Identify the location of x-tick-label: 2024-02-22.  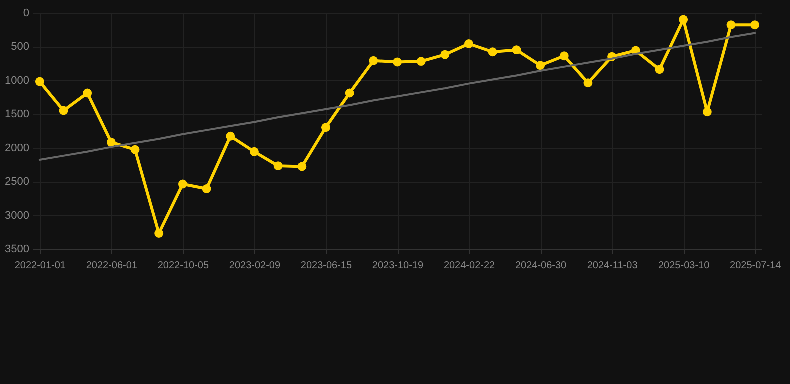
(470, 266).